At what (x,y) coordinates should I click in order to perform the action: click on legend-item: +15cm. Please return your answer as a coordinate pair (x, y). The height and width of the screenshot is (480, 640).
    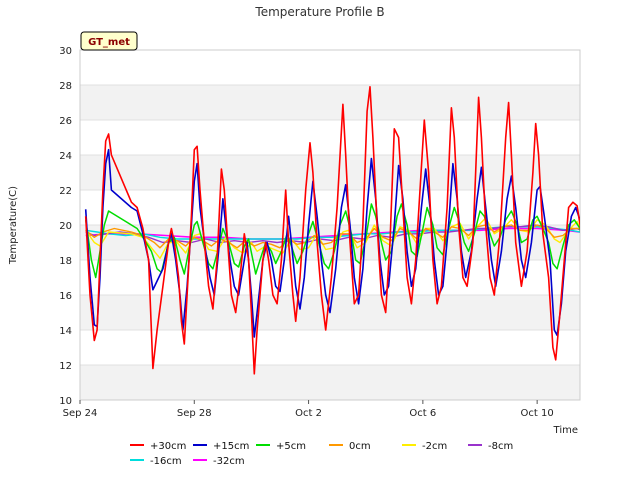
    Looking at the image, I should click on (221, 446).